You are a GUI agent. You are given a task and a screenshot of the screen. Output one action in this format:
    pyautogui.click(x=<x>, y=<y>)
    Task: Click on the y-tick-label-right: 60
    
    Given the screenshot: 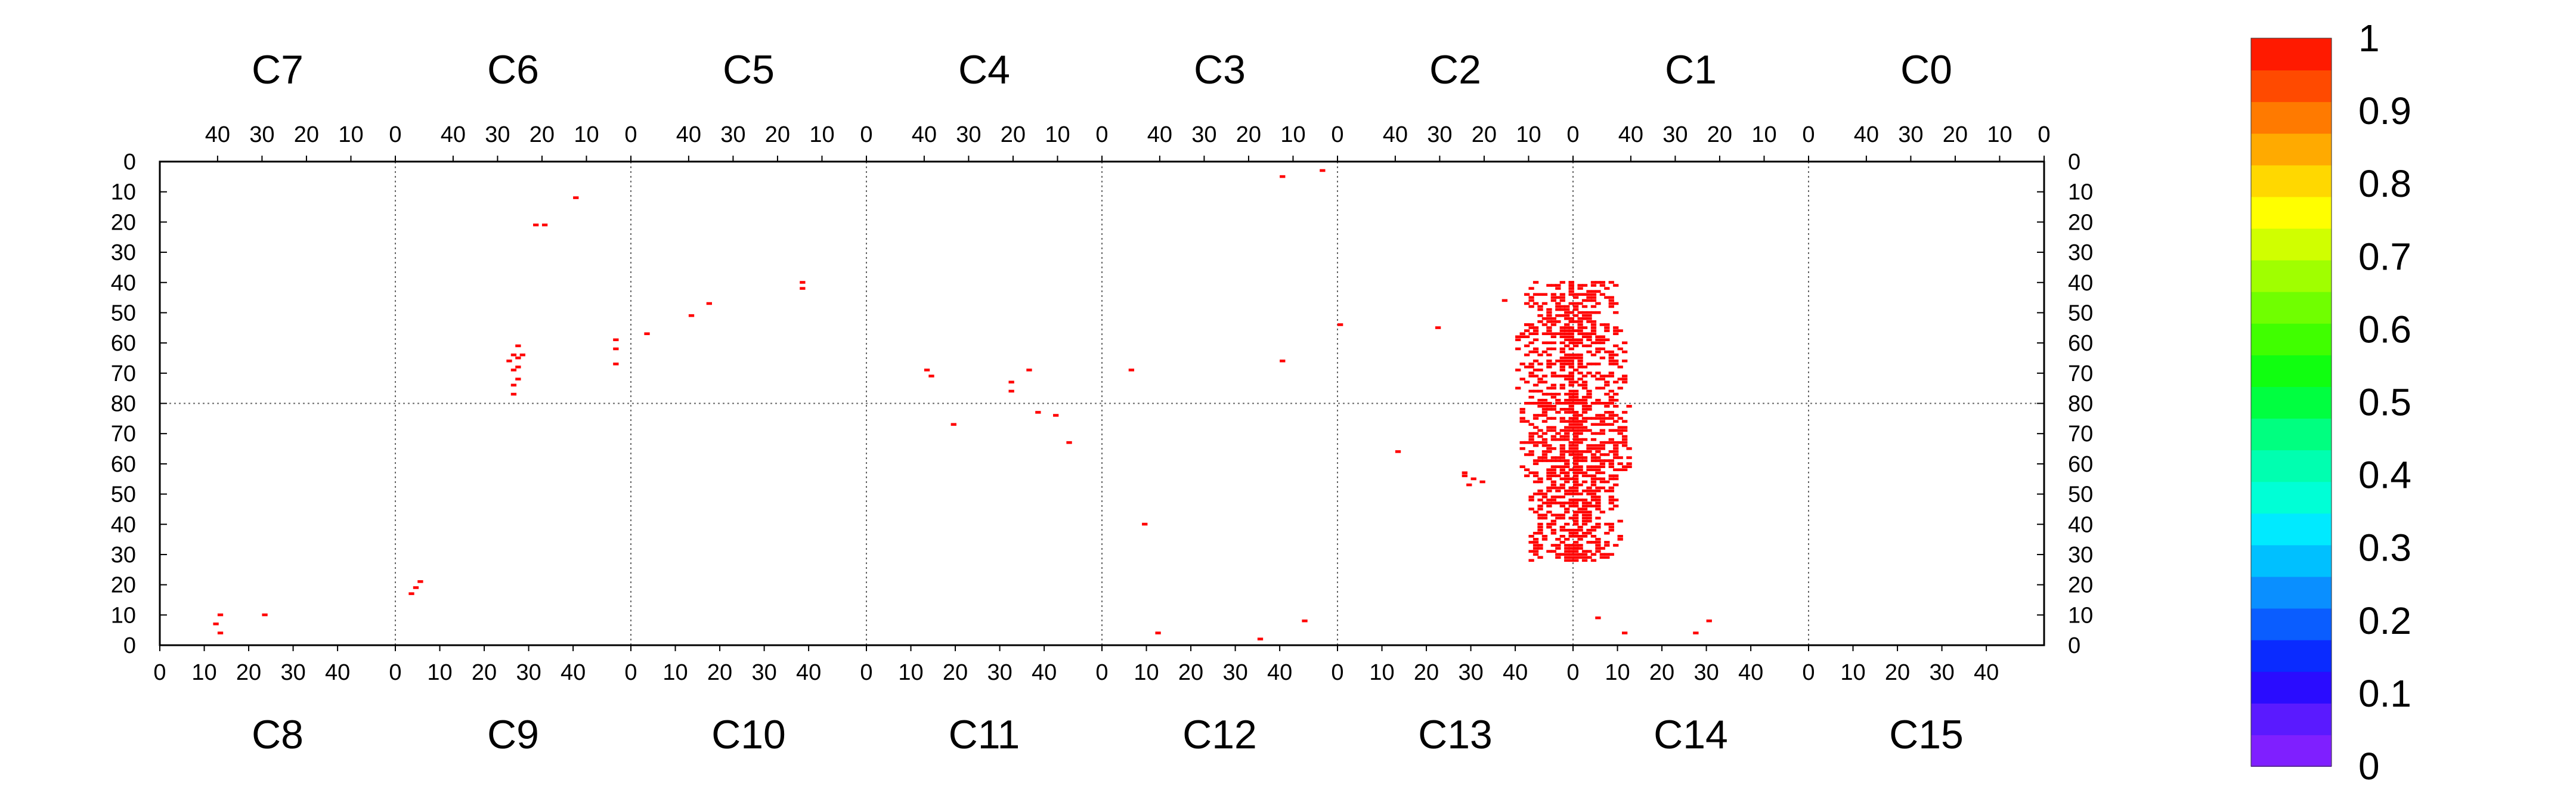 What is the action you would take?
    pyautogui.click(x=2080, y=465)
    